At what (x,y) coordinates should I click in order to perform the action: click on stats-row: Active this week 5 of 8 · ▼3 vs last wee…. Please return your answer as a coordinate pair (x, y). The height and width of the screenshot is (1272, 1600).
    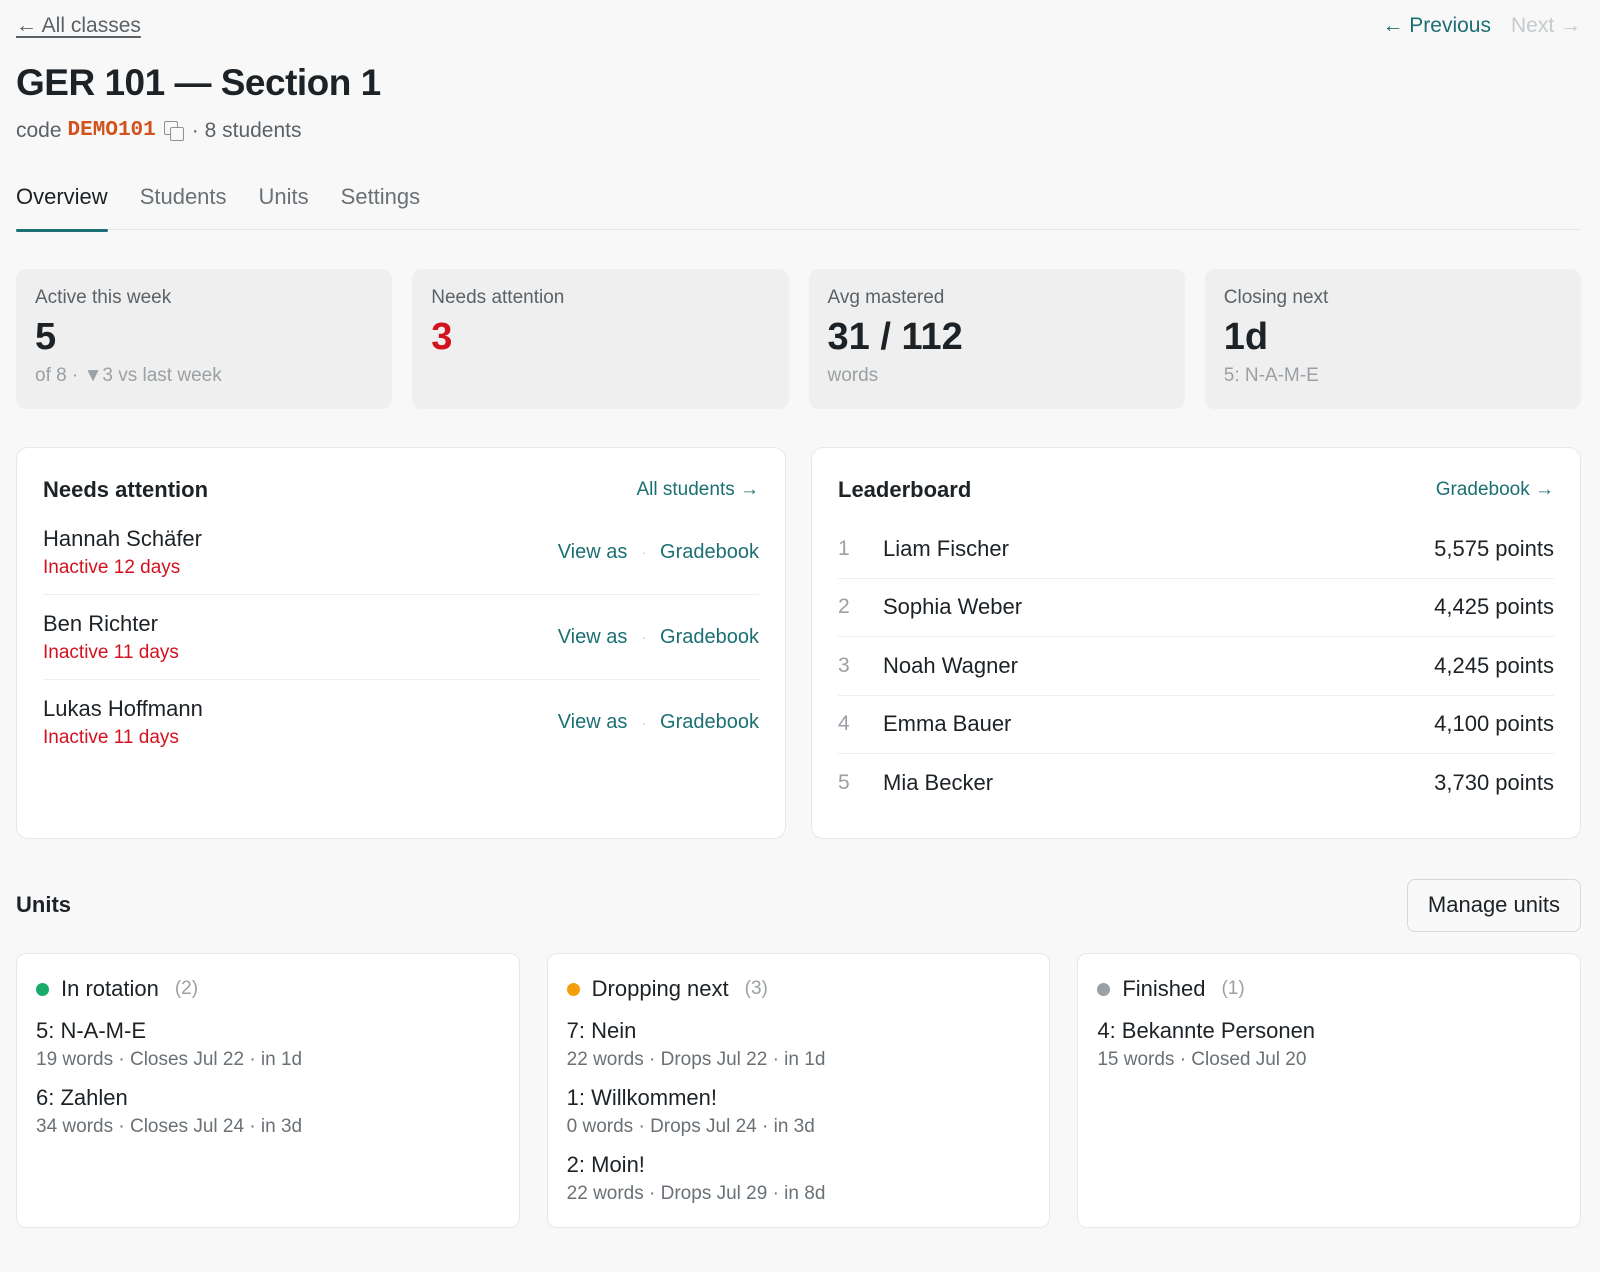
    Looking at the image, I should click on (798, 339).